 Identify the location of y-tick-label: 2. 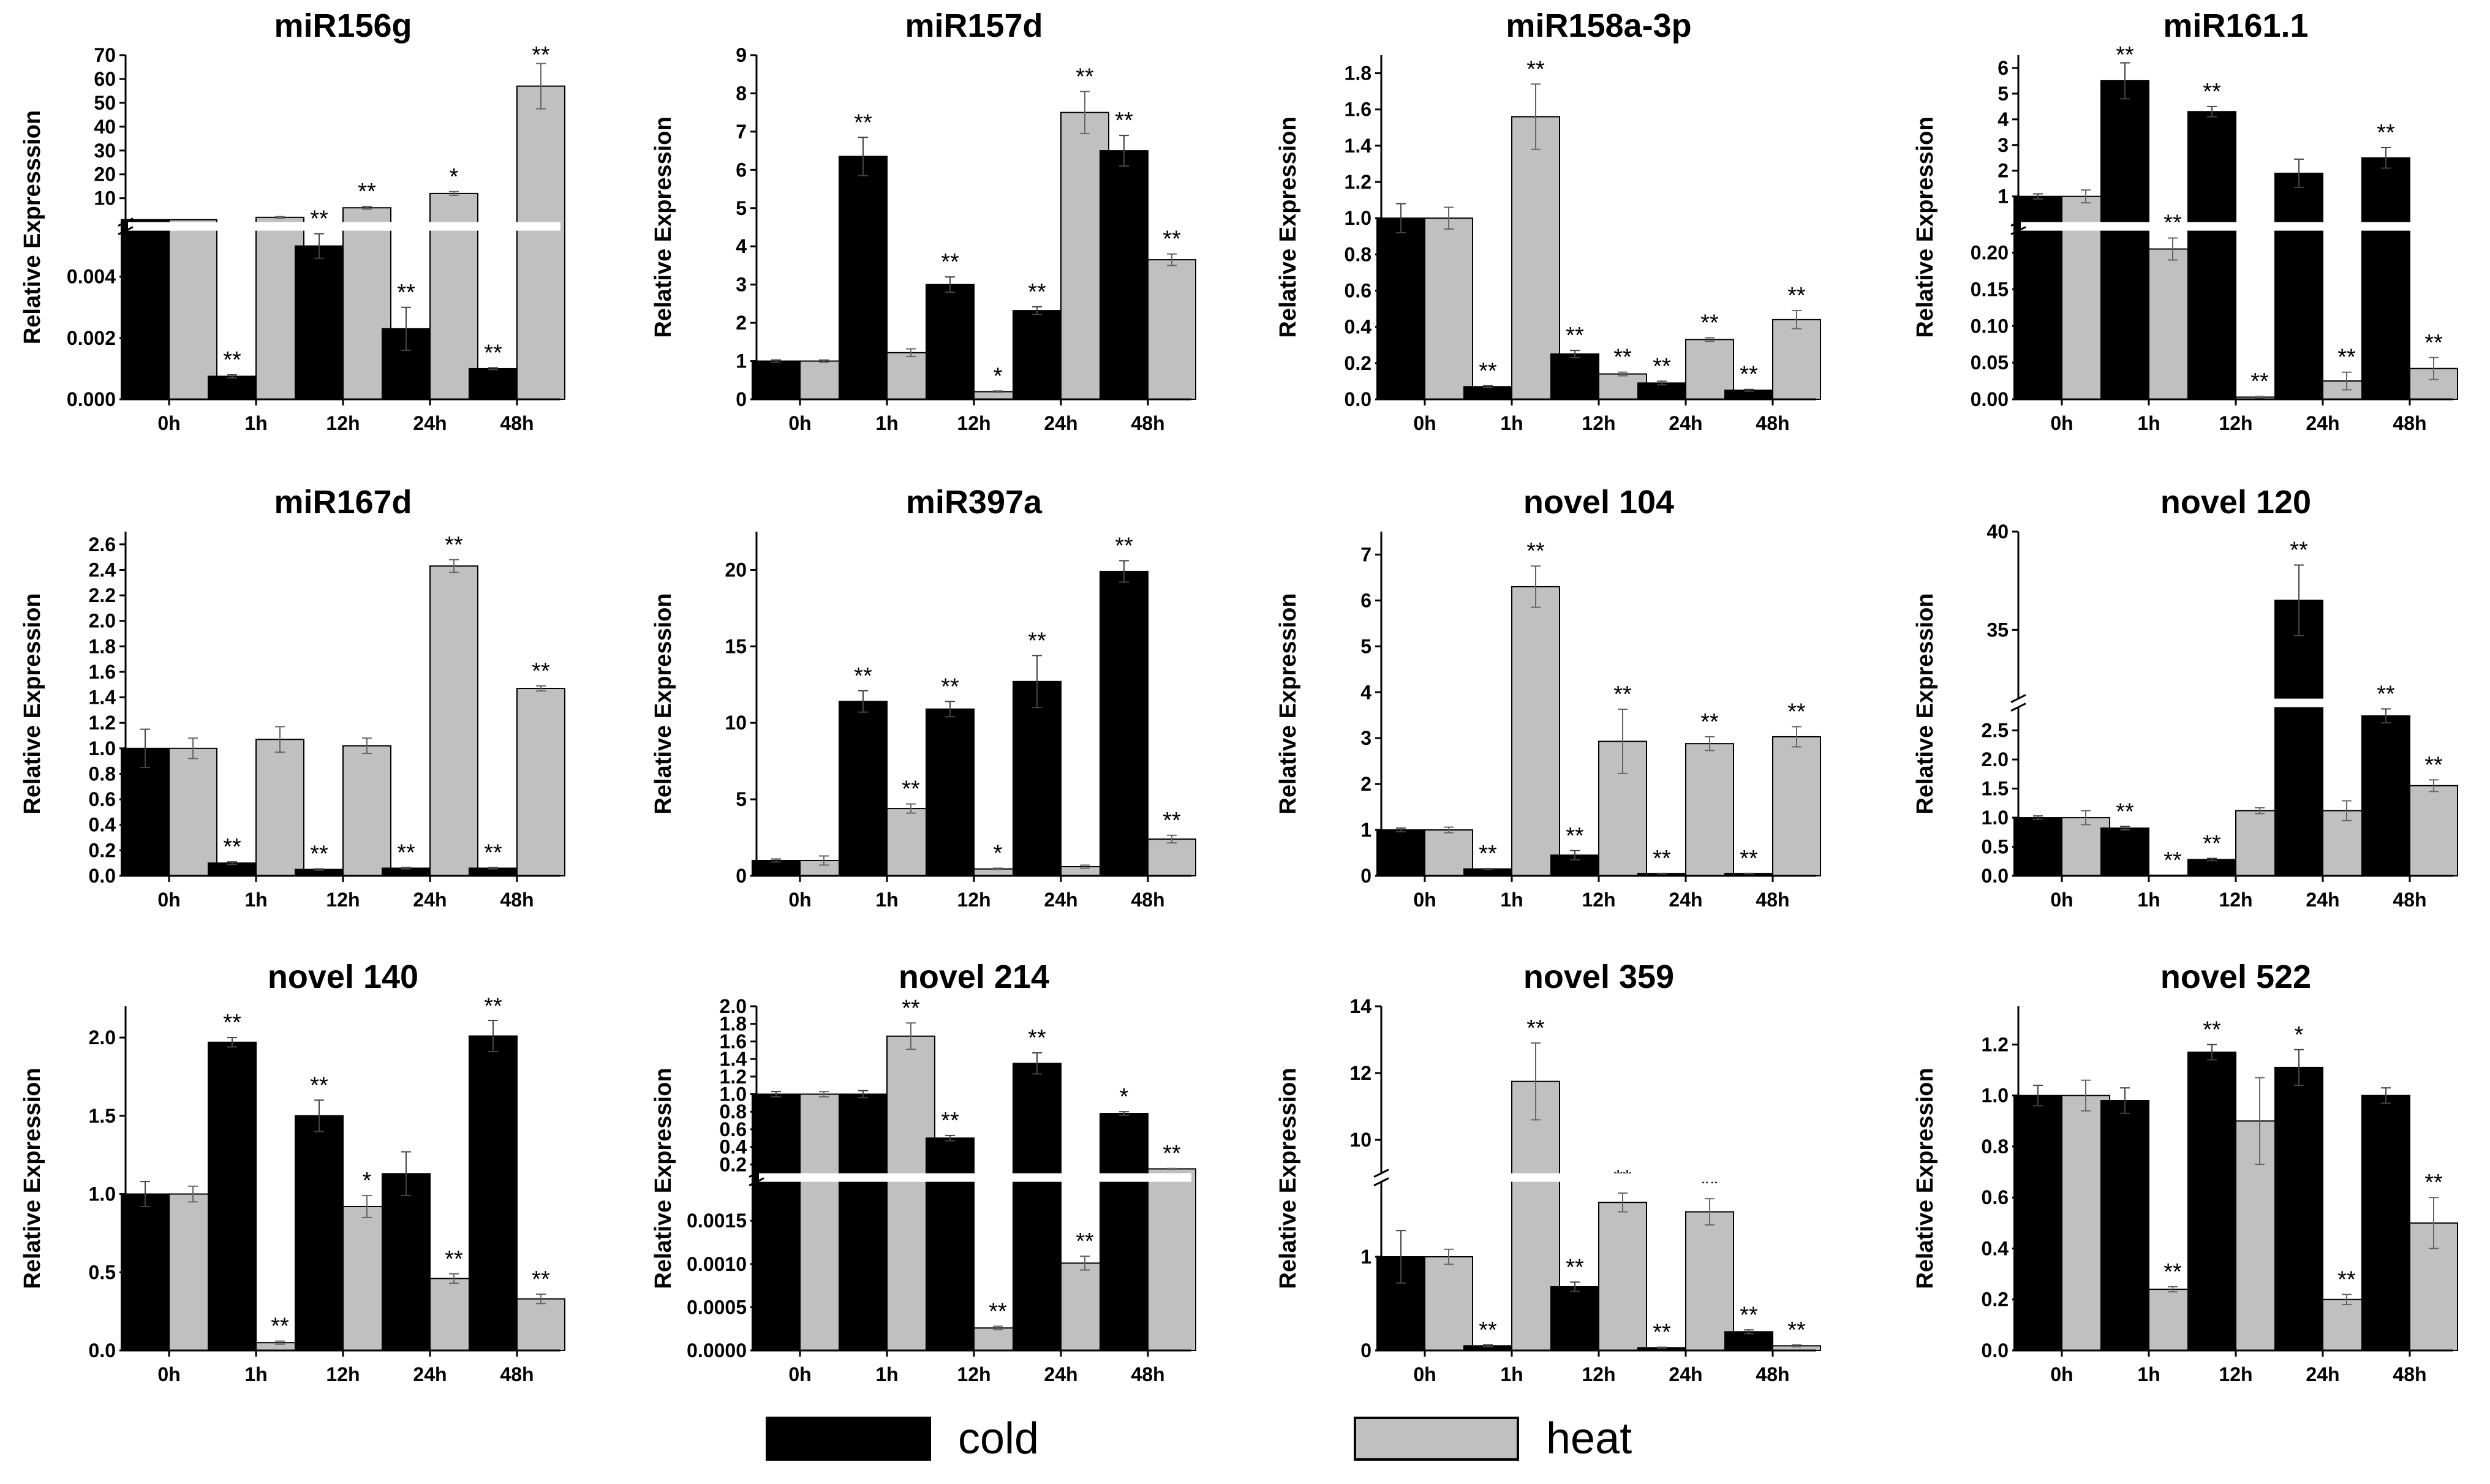
(742, 323).